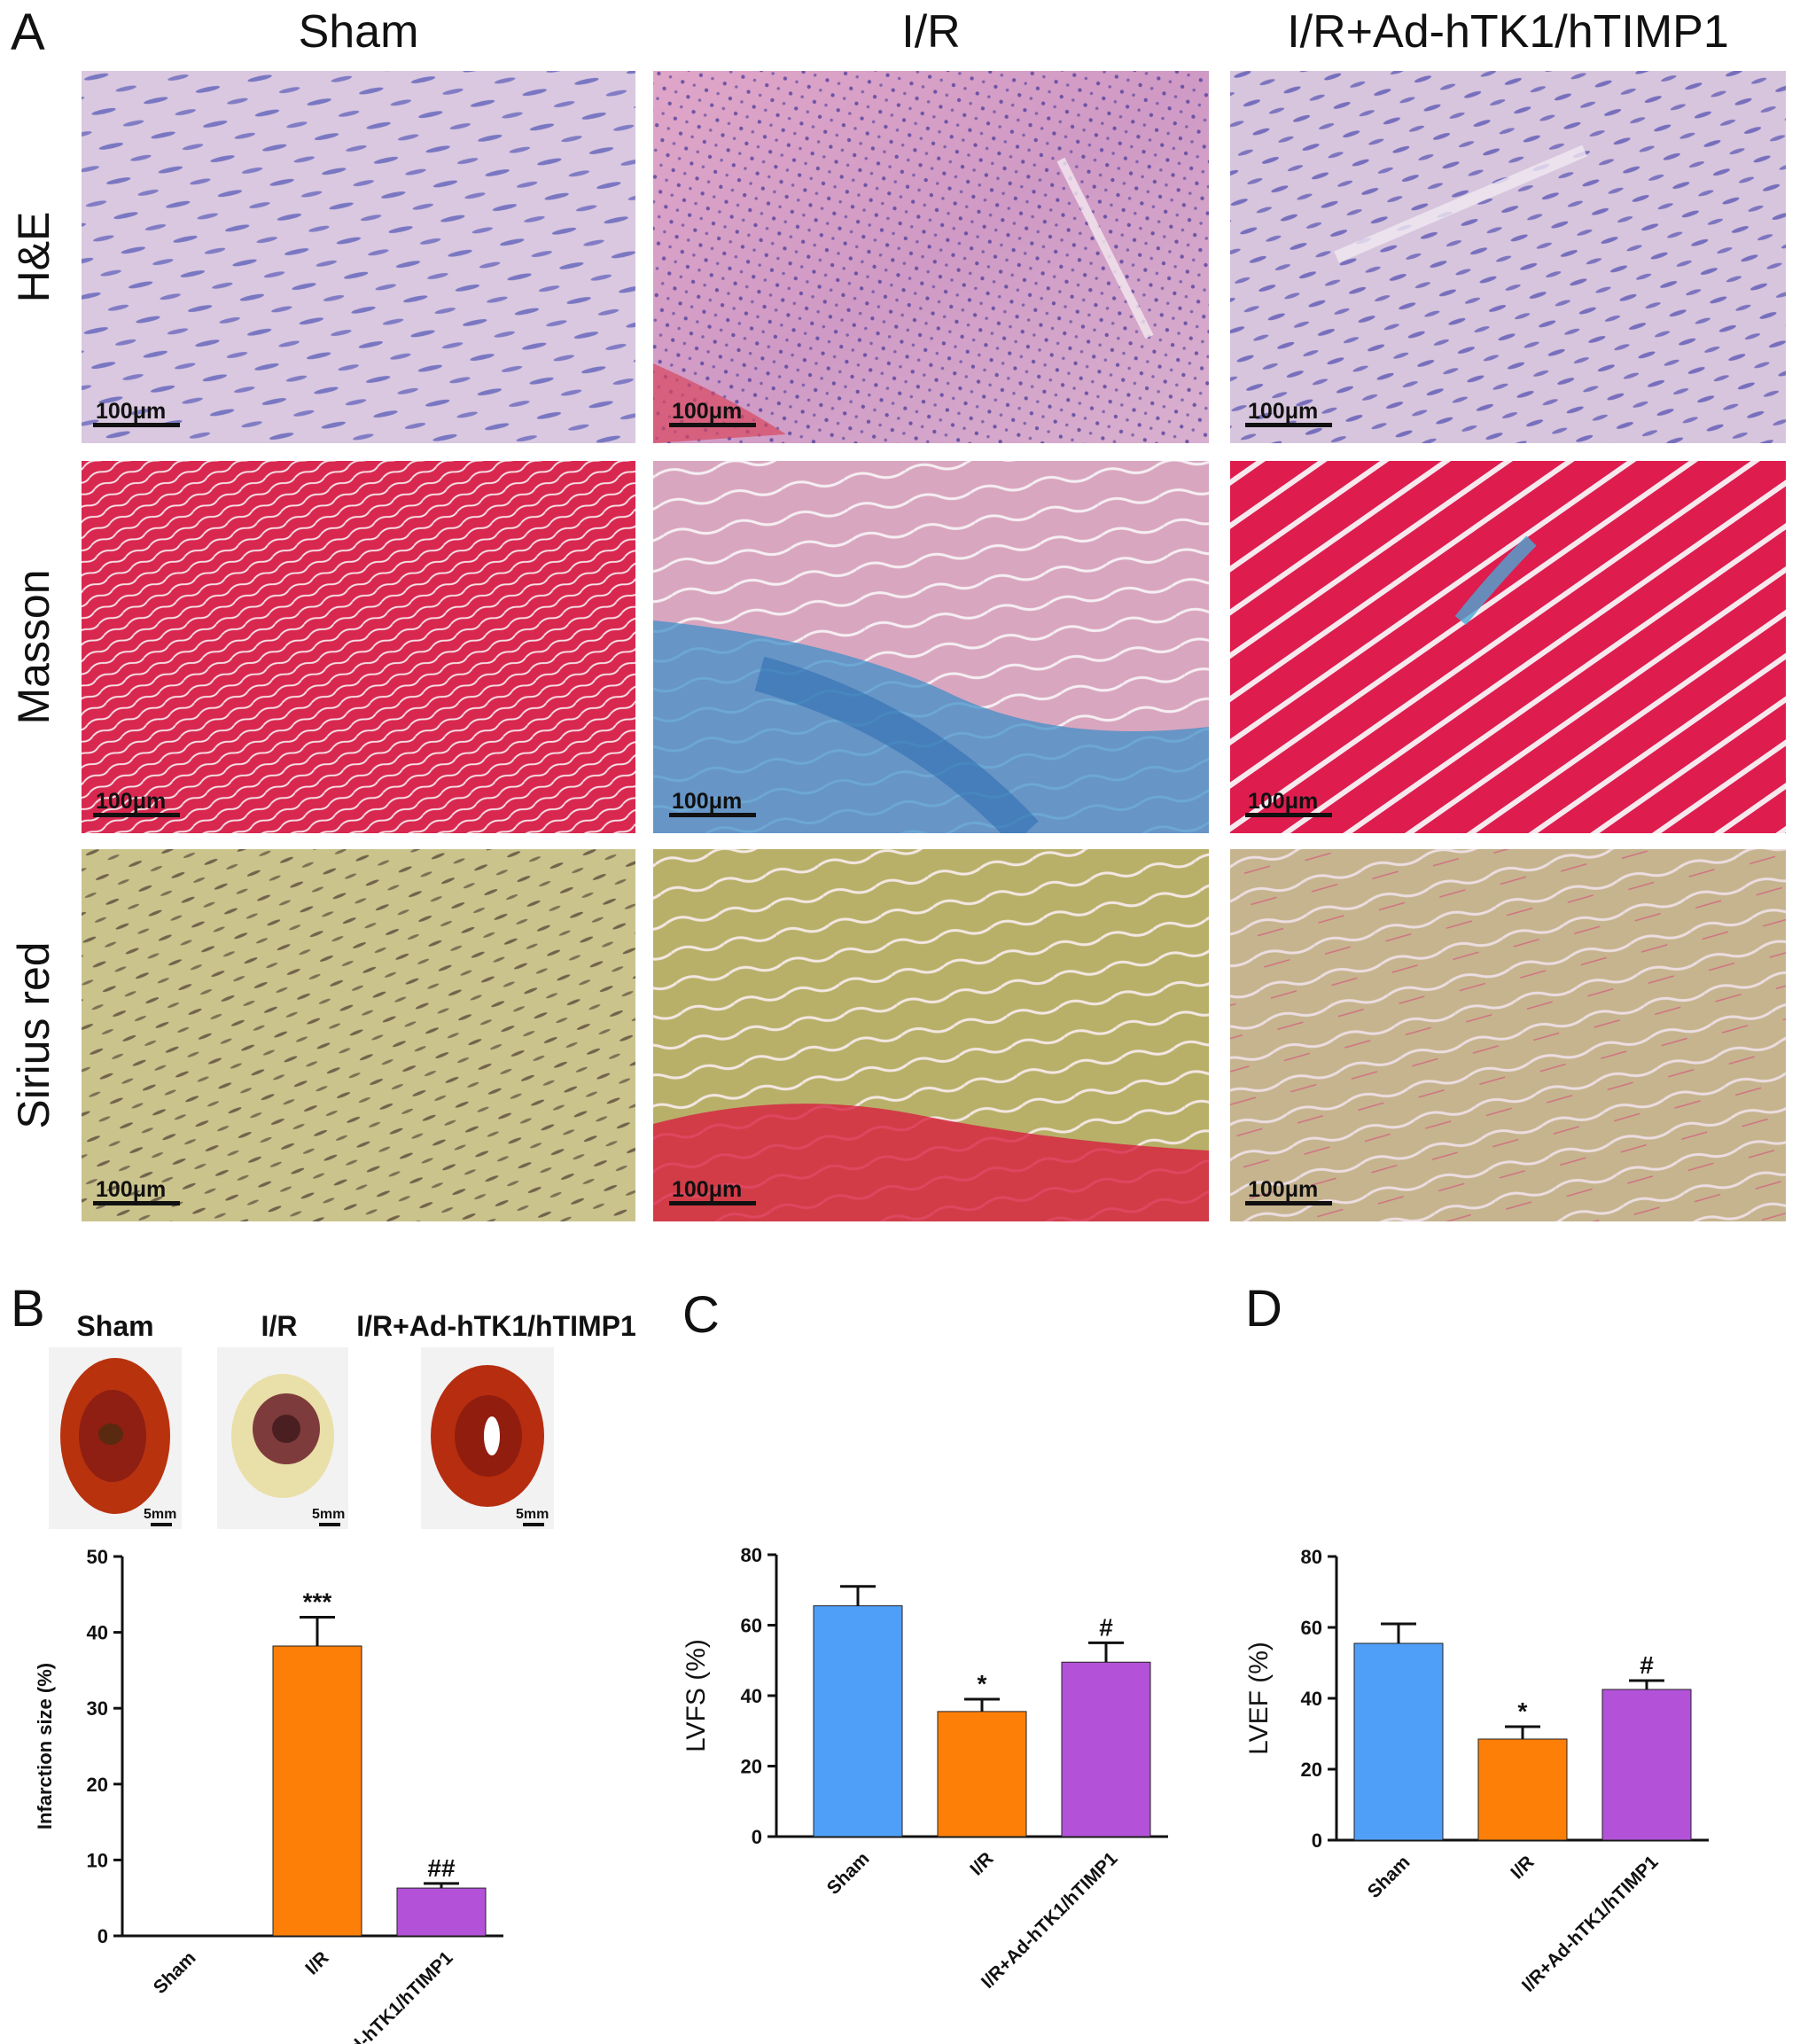  Describe the element at coordinates (359, 257) in the screenshot. I see `micrograph-he-sham` at that location.